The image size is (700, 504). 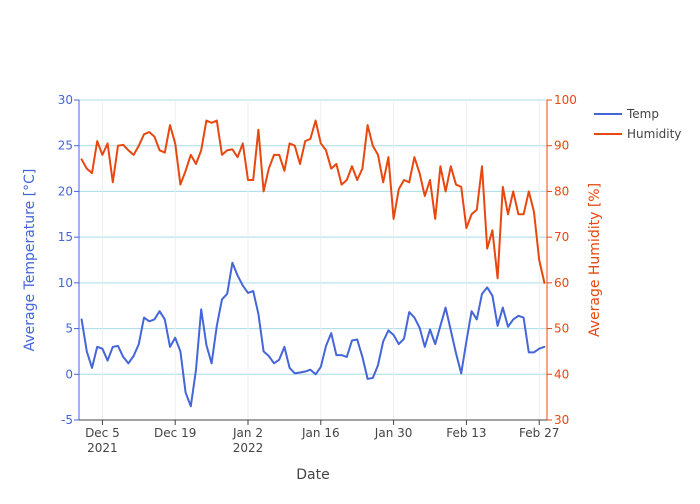 I want to click on y2-tick-label: 100, so click(x=565, y=100).